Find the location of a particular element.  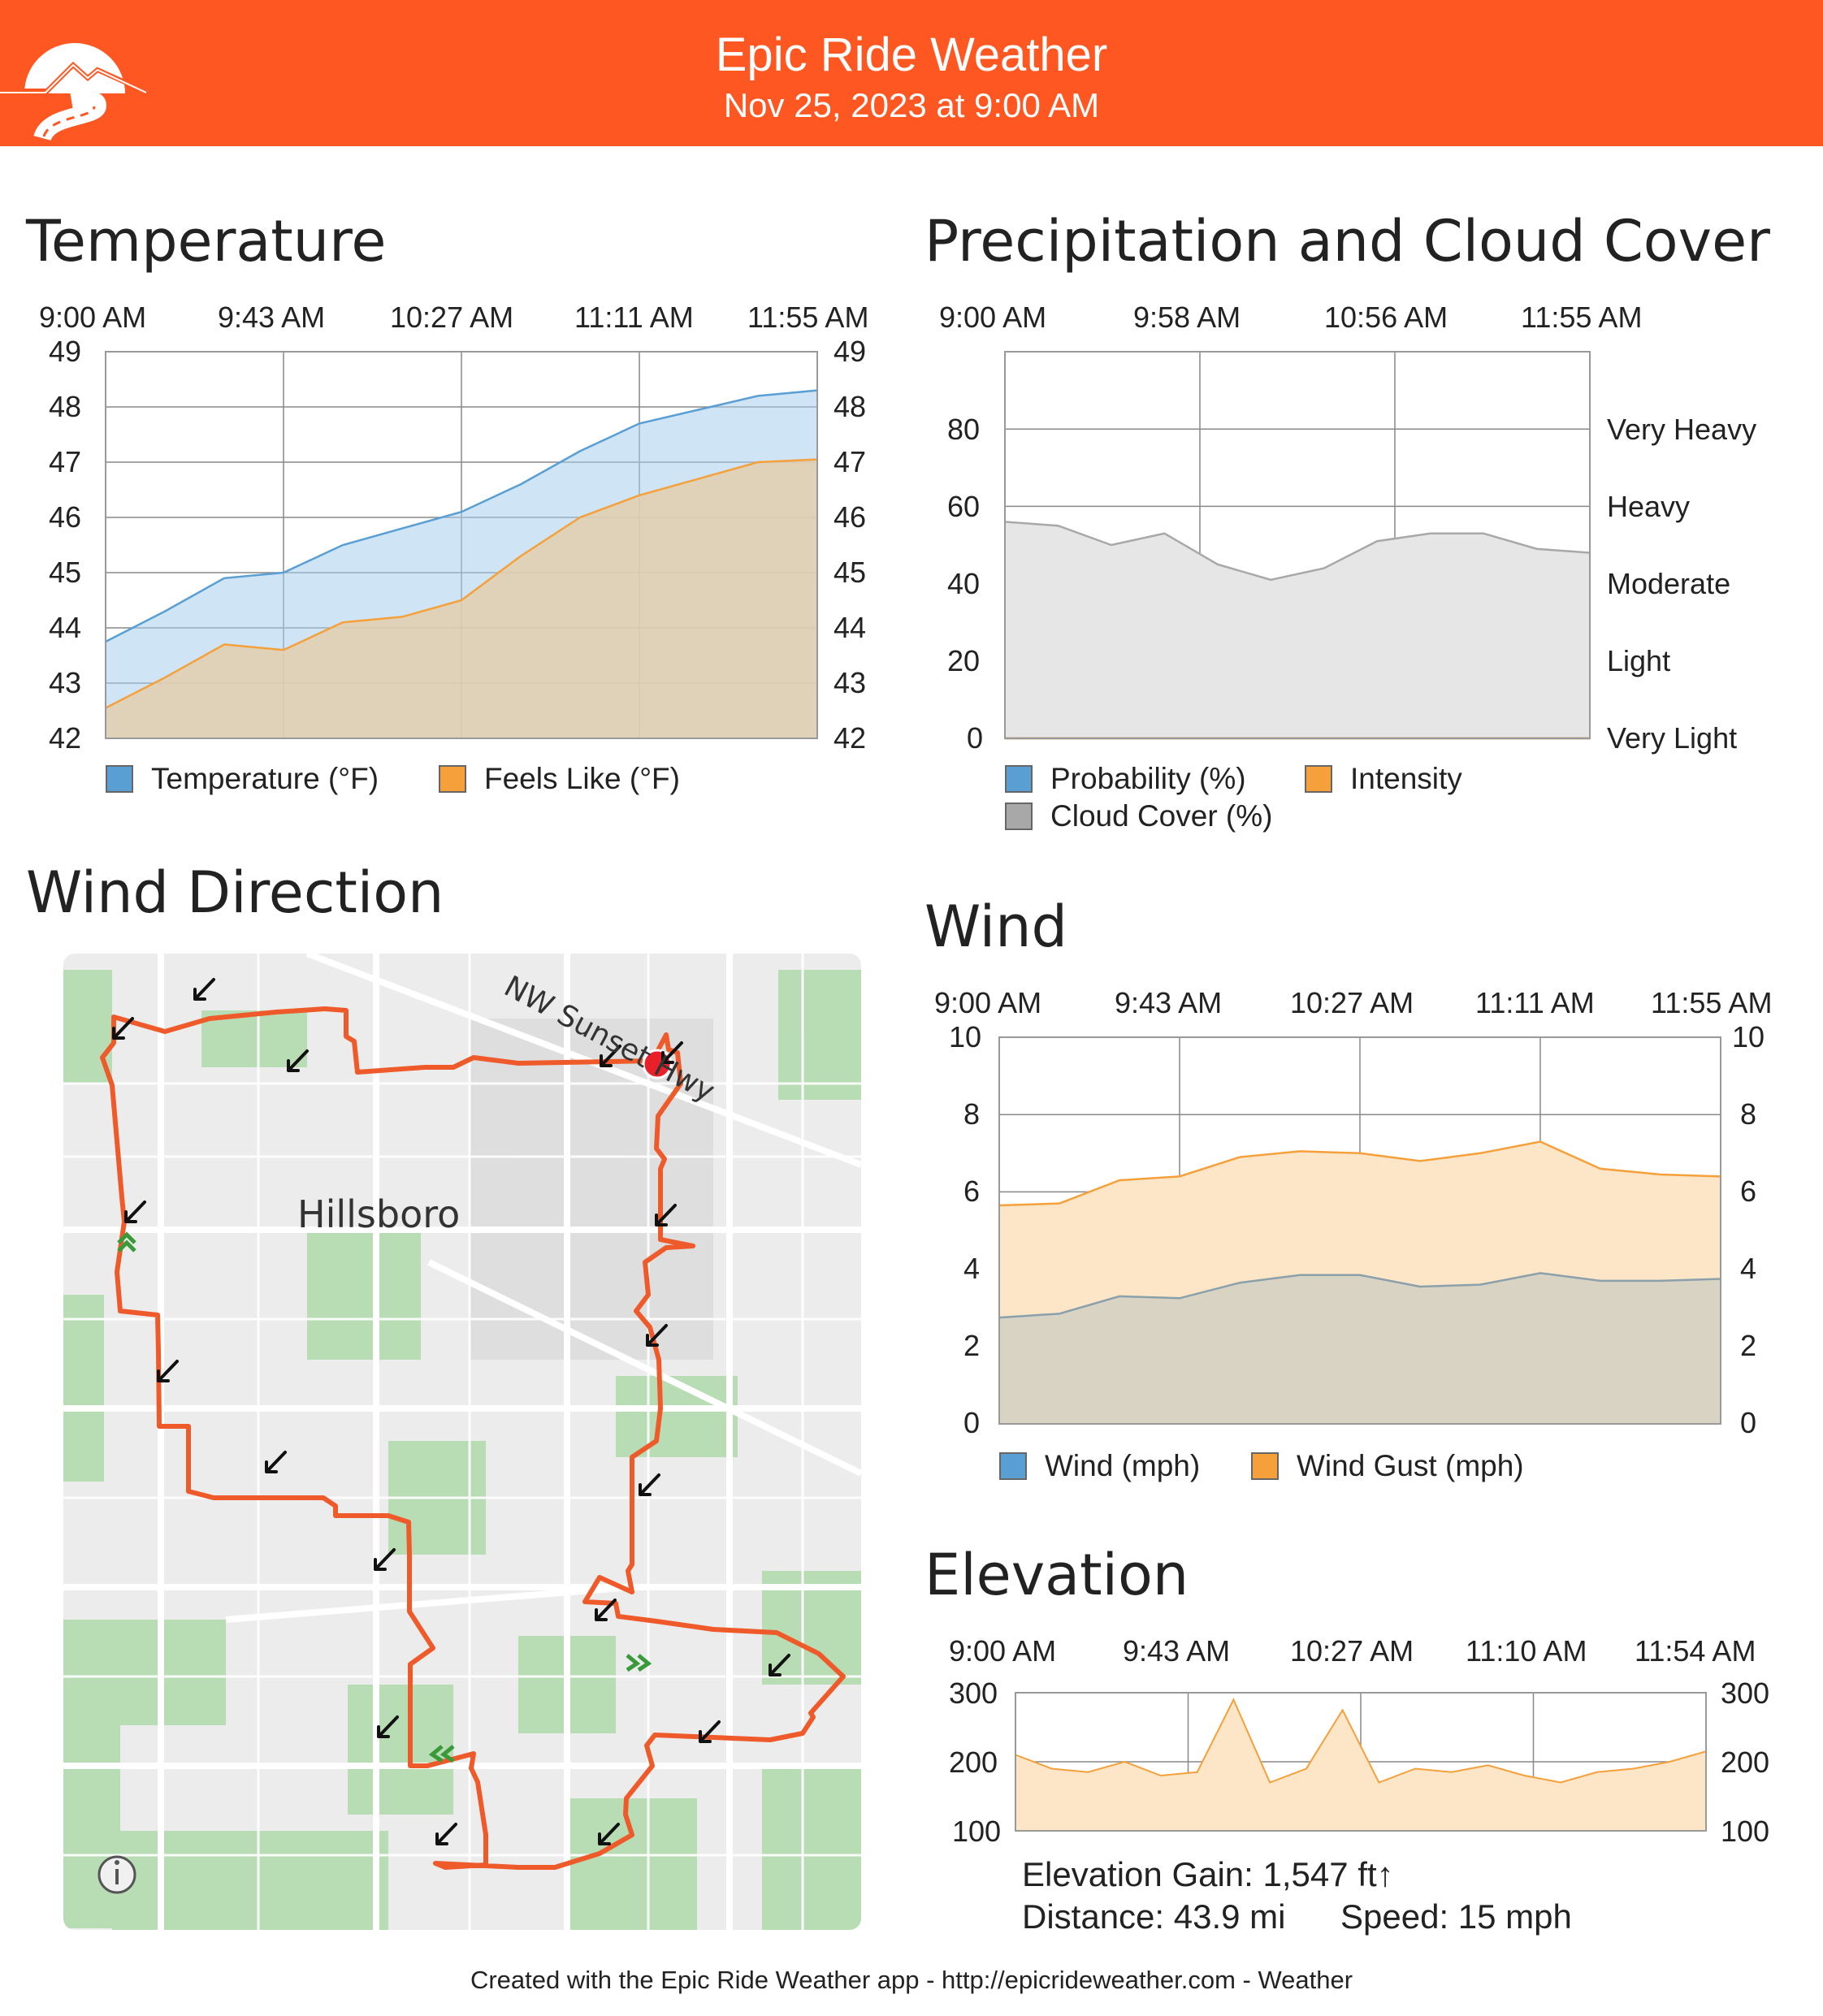

app-title: Epic Ride Weather is located at coordinates (911, 54).